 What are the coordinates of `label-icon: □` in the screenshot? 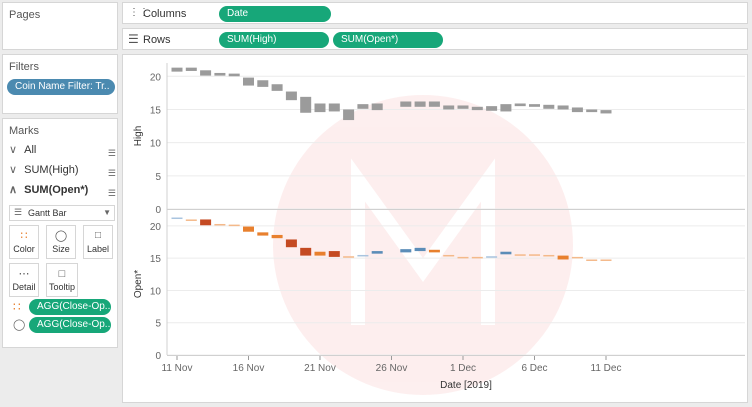 It's located at (98, 235).